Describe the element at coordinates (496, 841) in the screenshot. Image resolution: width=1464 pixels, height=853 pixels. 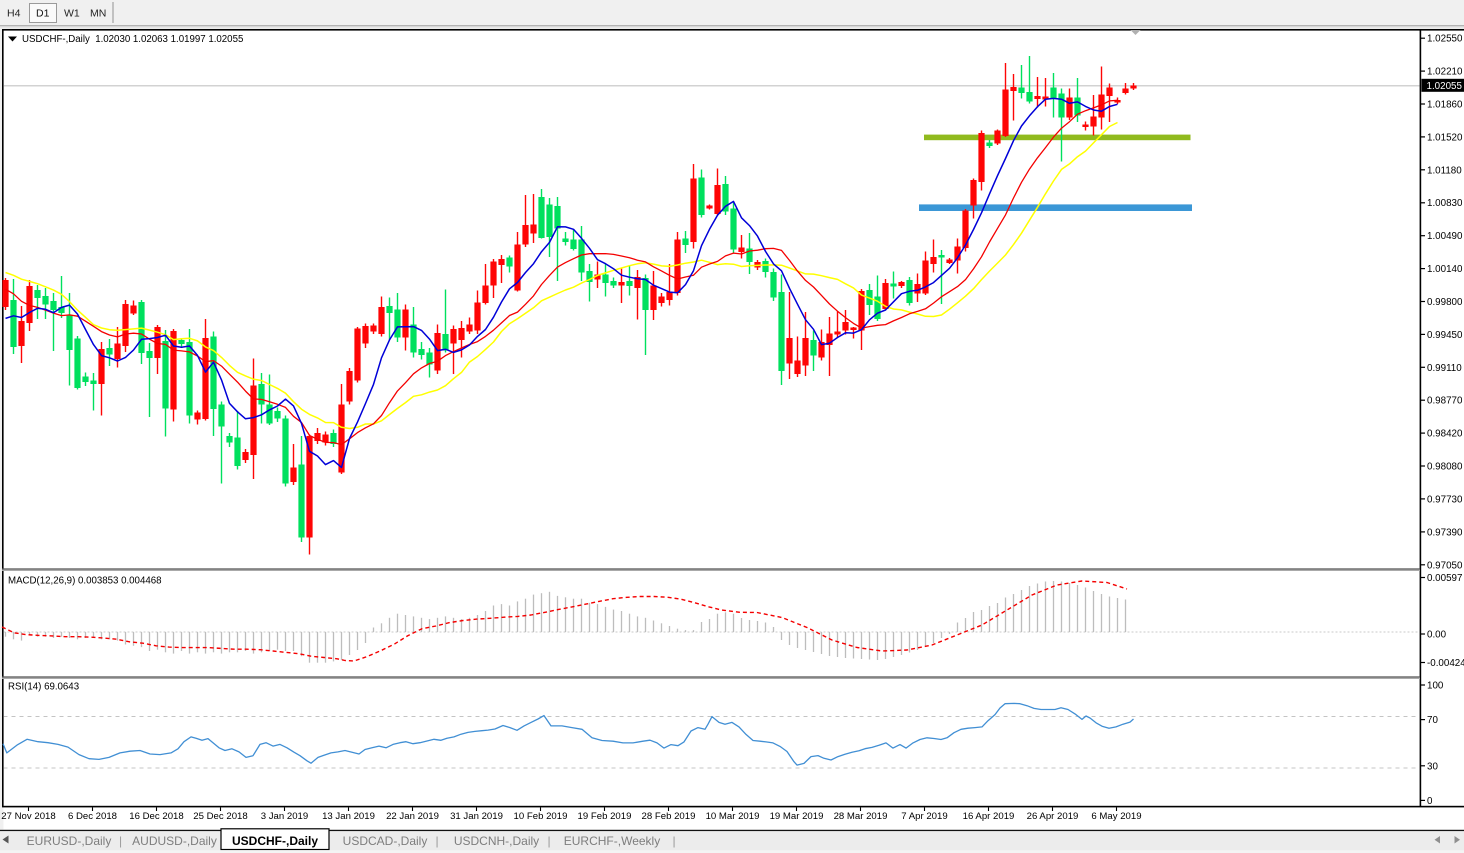
I see `svg-text: USDCNH-,Daily` at that location.